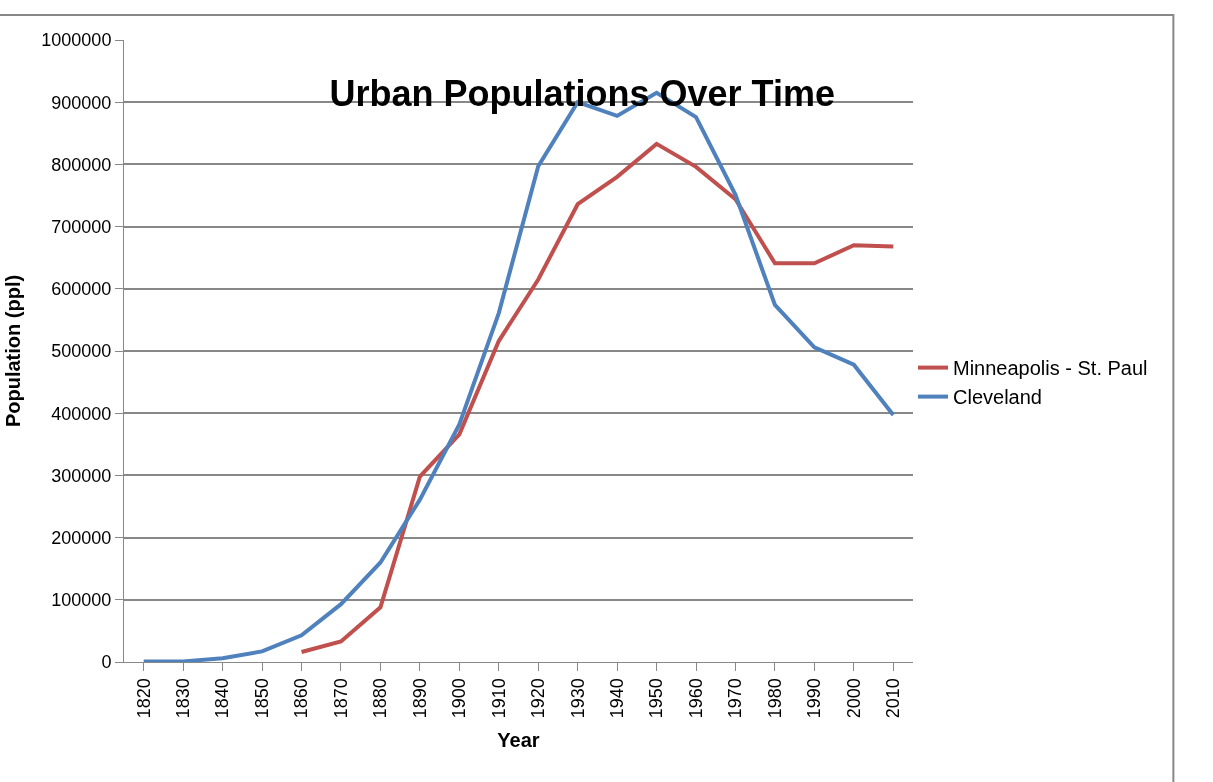  What do you see at coordinates (538, 698) in the screenshot?
I see `x-tick-label: 1920` at bounding box center [538, 698].